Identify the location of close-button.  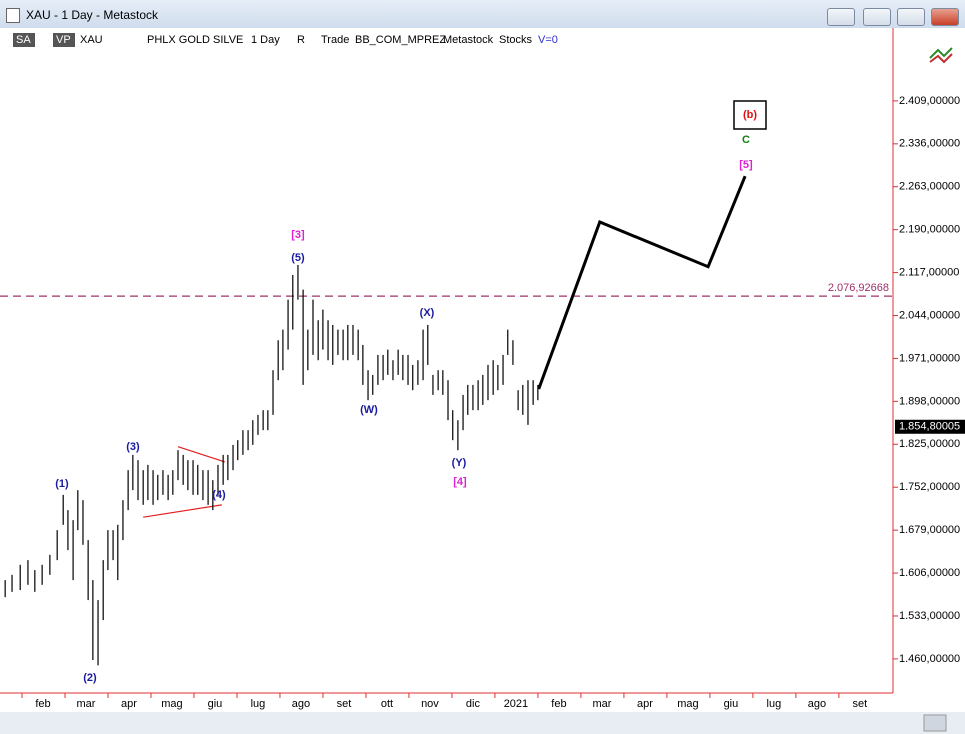
(945, 17).